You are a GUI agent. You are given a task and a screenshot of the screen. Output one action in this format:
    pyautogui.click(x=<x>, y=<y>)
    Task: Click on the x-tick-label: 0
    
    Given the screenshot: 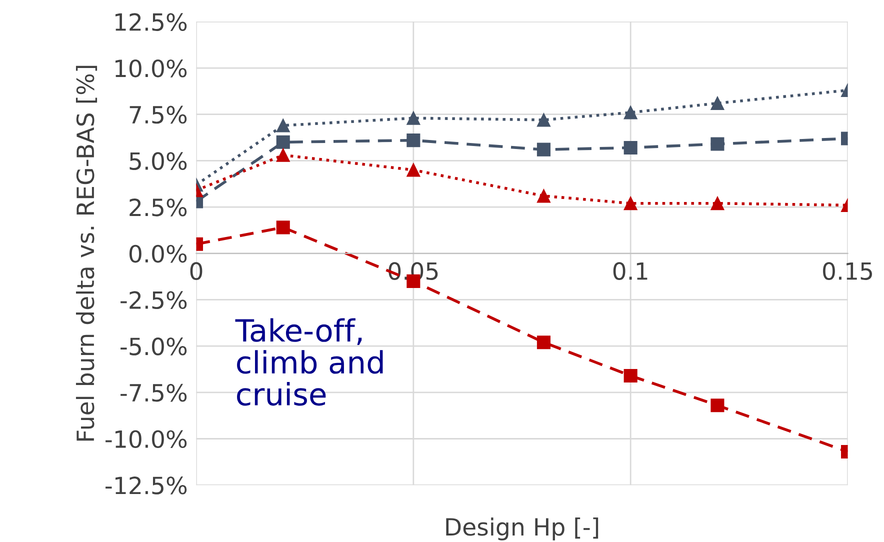 What is the action you would take?
    pyautogui.click(x=196, y=271)
    